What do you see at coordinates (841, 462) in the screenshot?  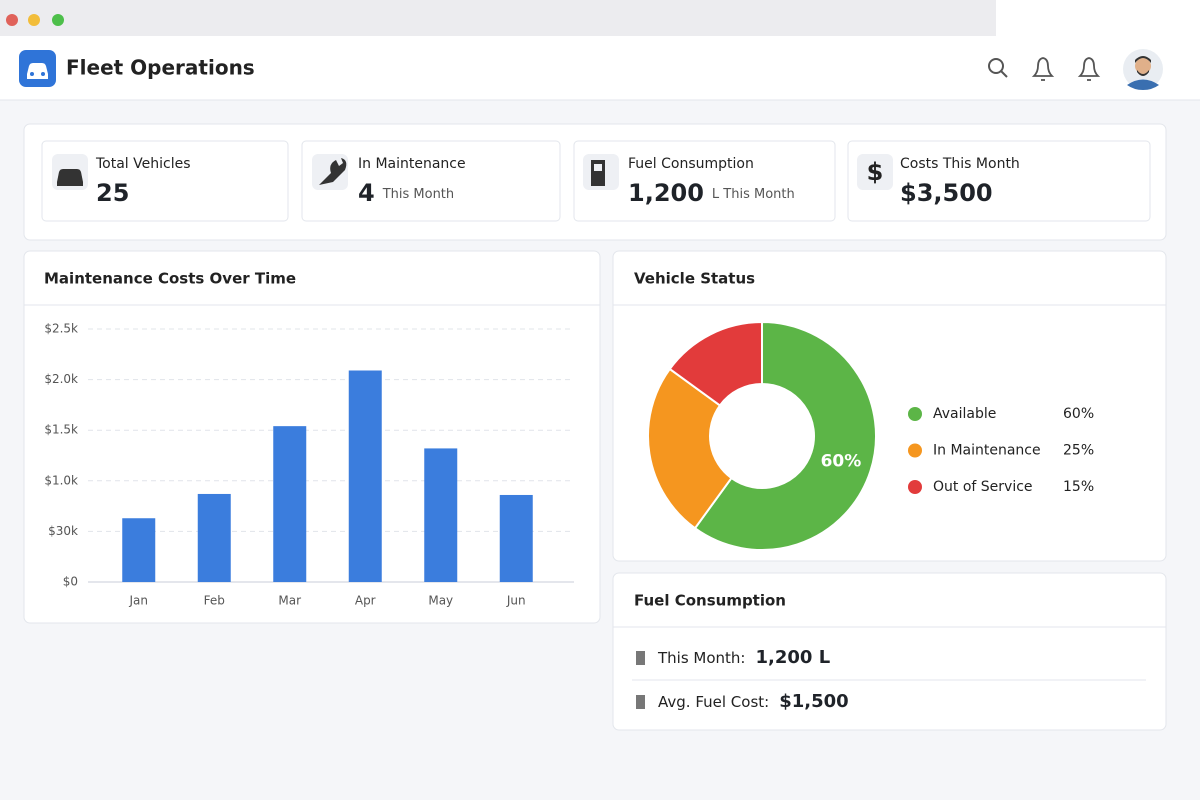 I see `slice-label: 60%` at bounding box center [841, 462].